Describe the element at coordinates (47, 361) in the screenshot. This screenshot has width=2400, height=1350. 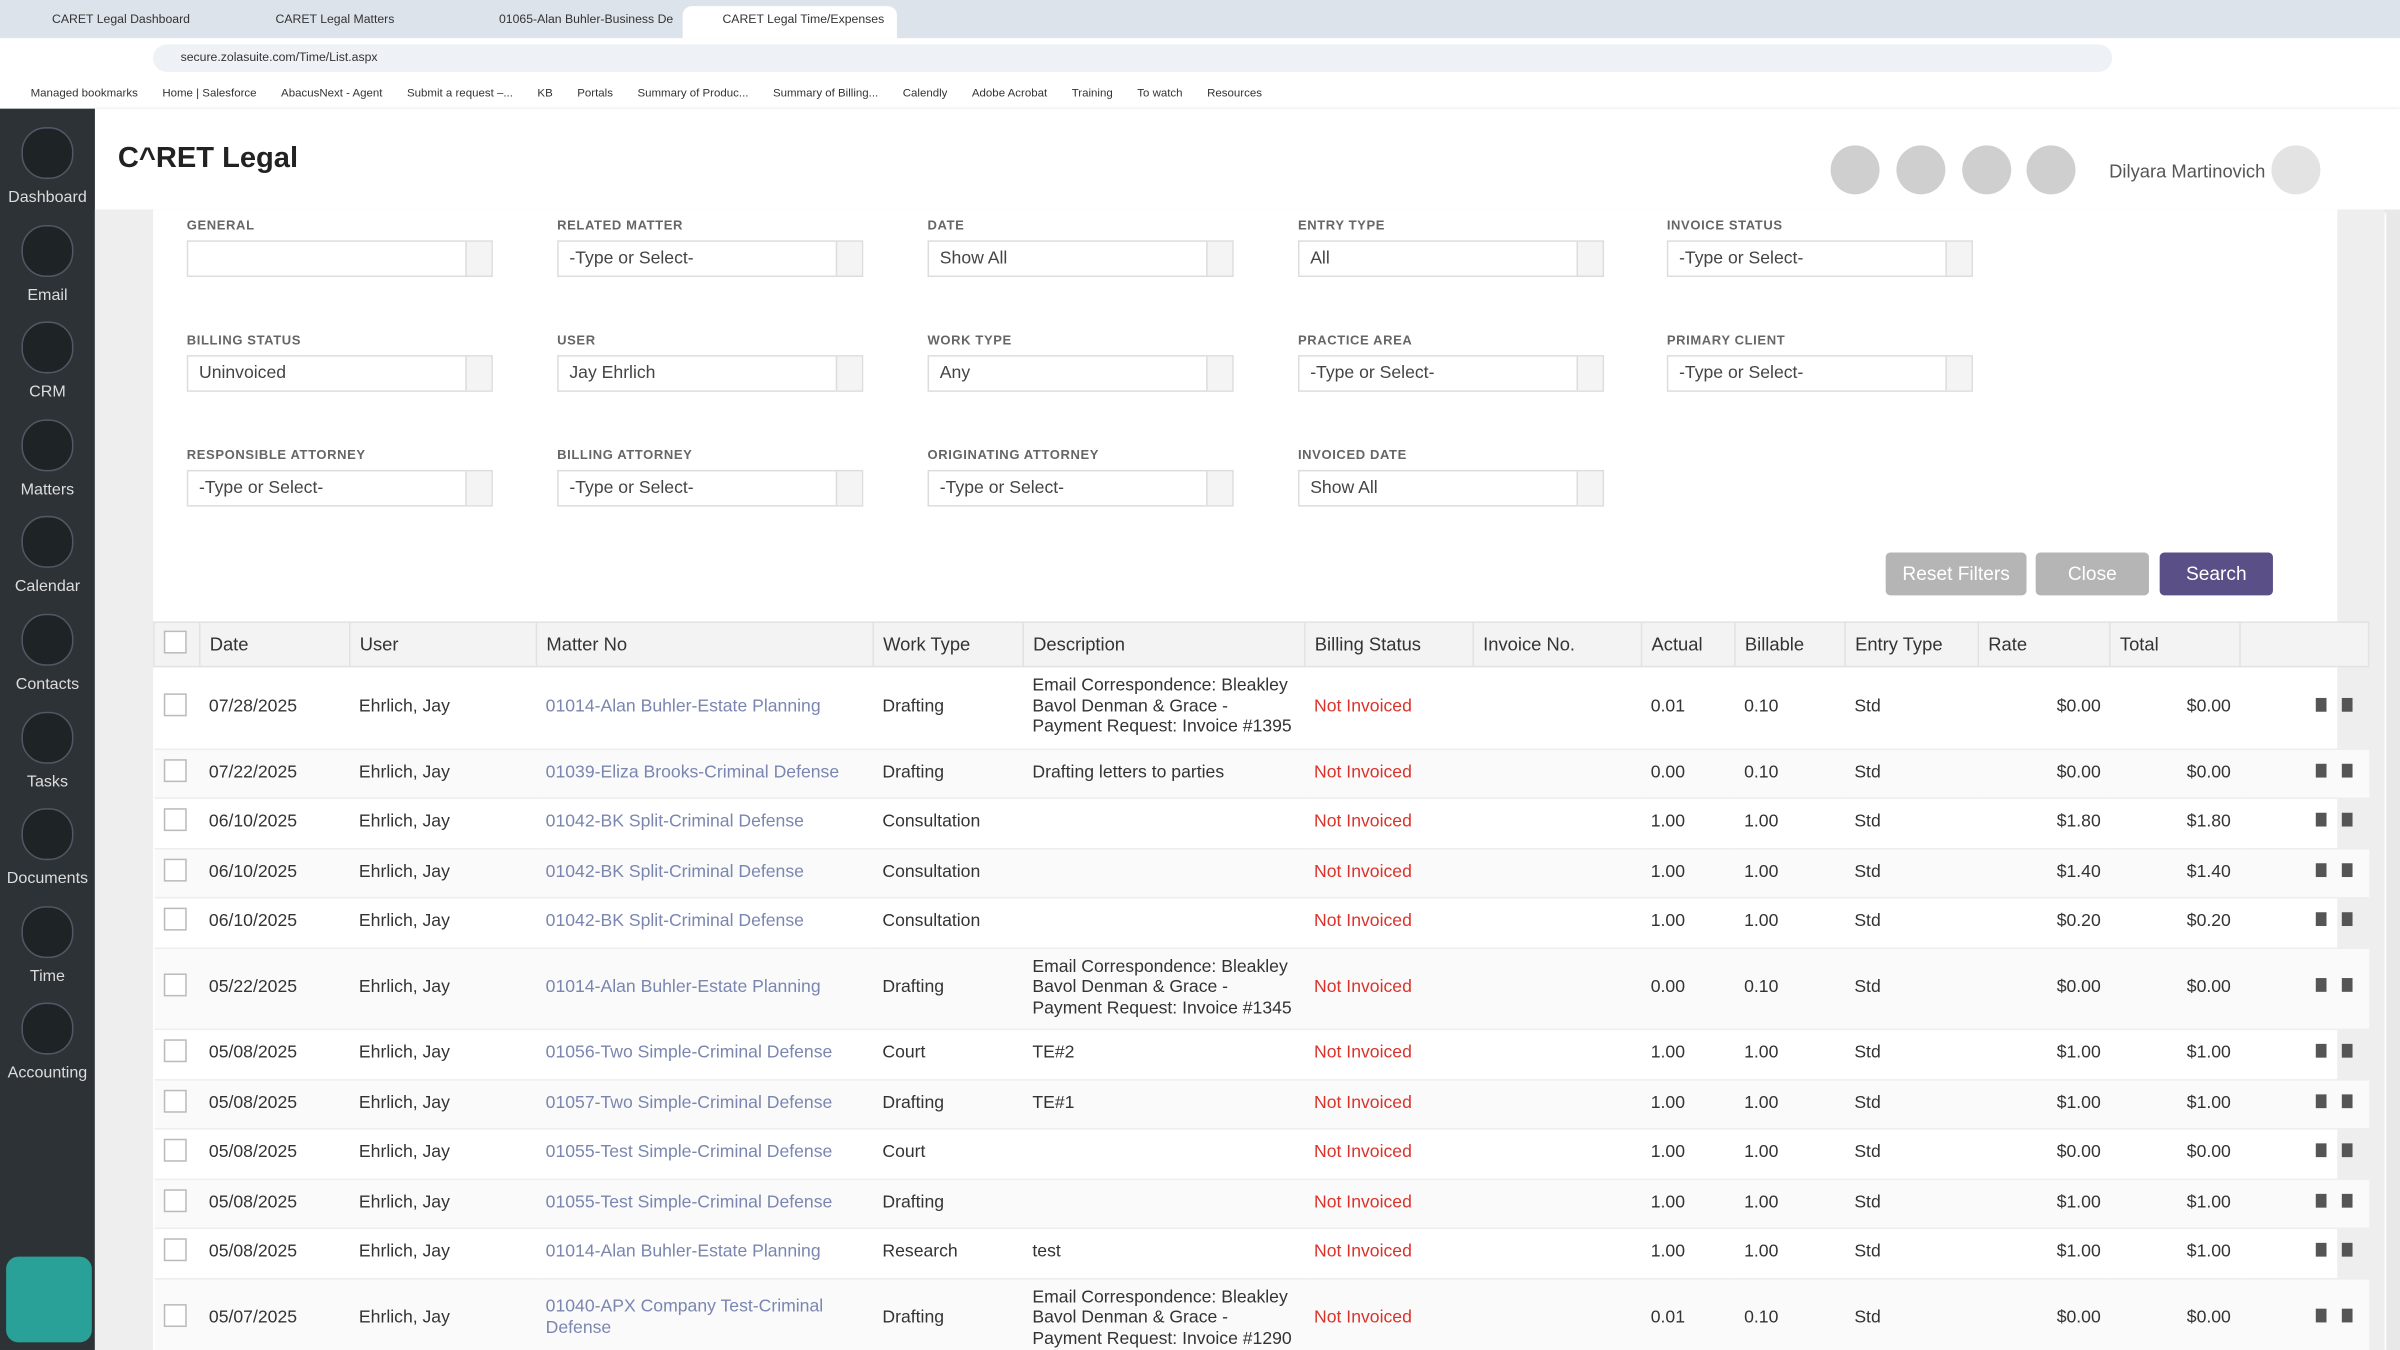
I see `nav-item: CRM` at that location.